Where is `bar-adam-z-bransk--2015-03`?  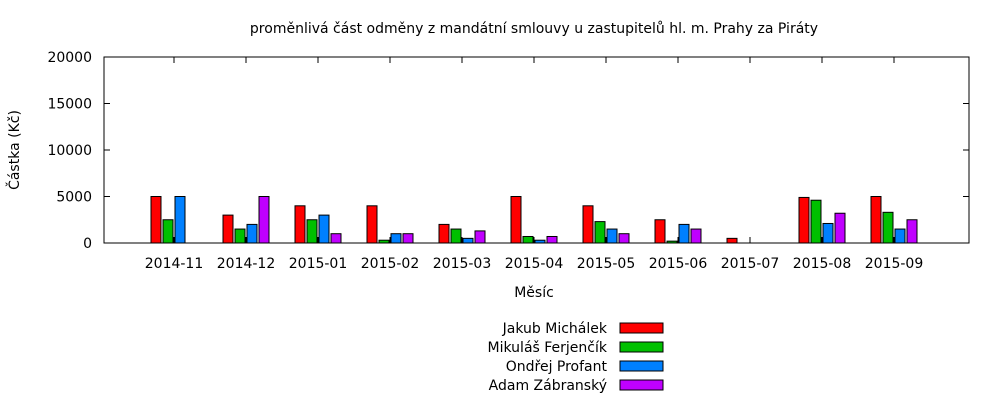 bar-adam-z-bransk--2015-03 is located at coordinates (480, 237).